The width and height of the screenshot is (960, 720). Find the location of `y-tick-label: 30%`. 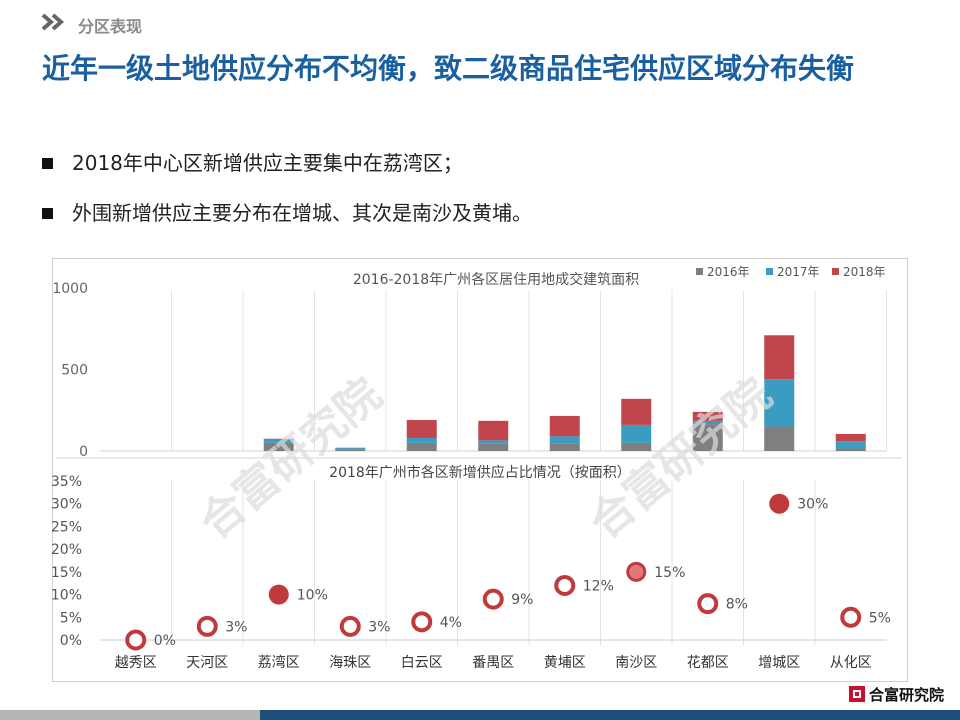

y-tick-label: 30% is located at coordinates (66, 505).